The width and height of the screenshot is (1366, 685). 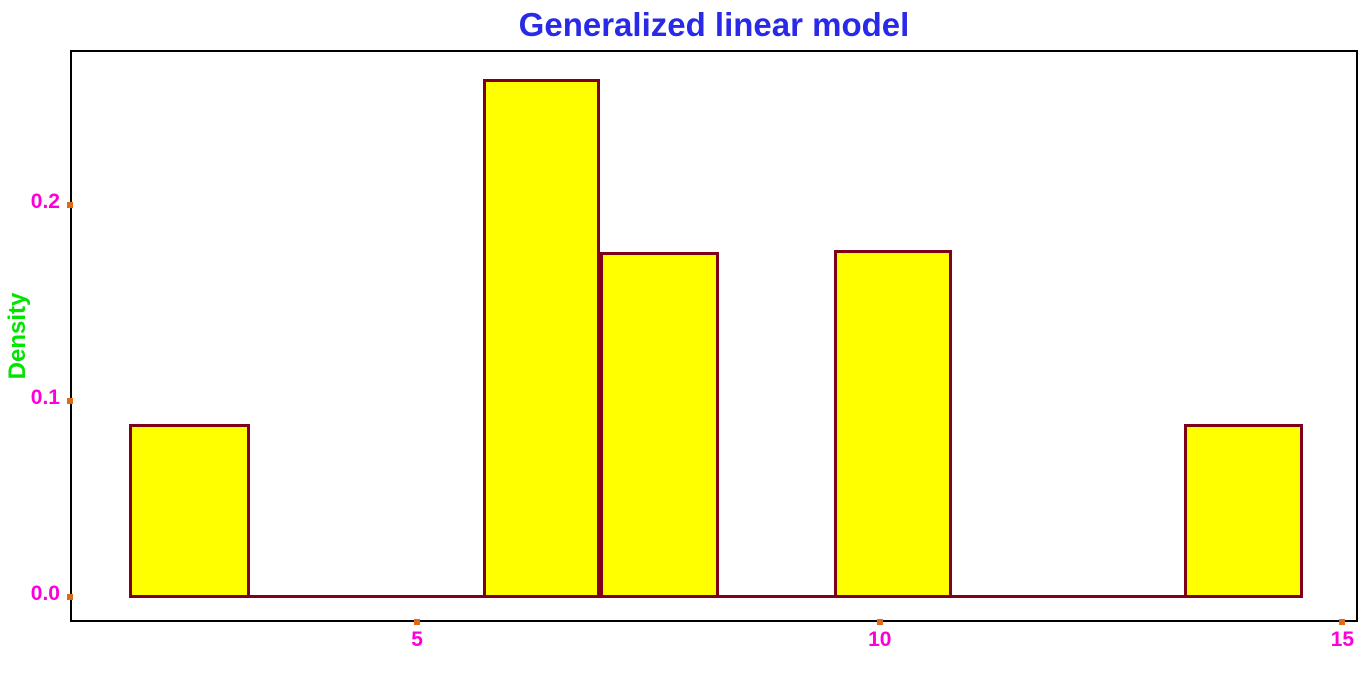 I want to click on y-tick-label: 0.2, so click(x=45, y=201).